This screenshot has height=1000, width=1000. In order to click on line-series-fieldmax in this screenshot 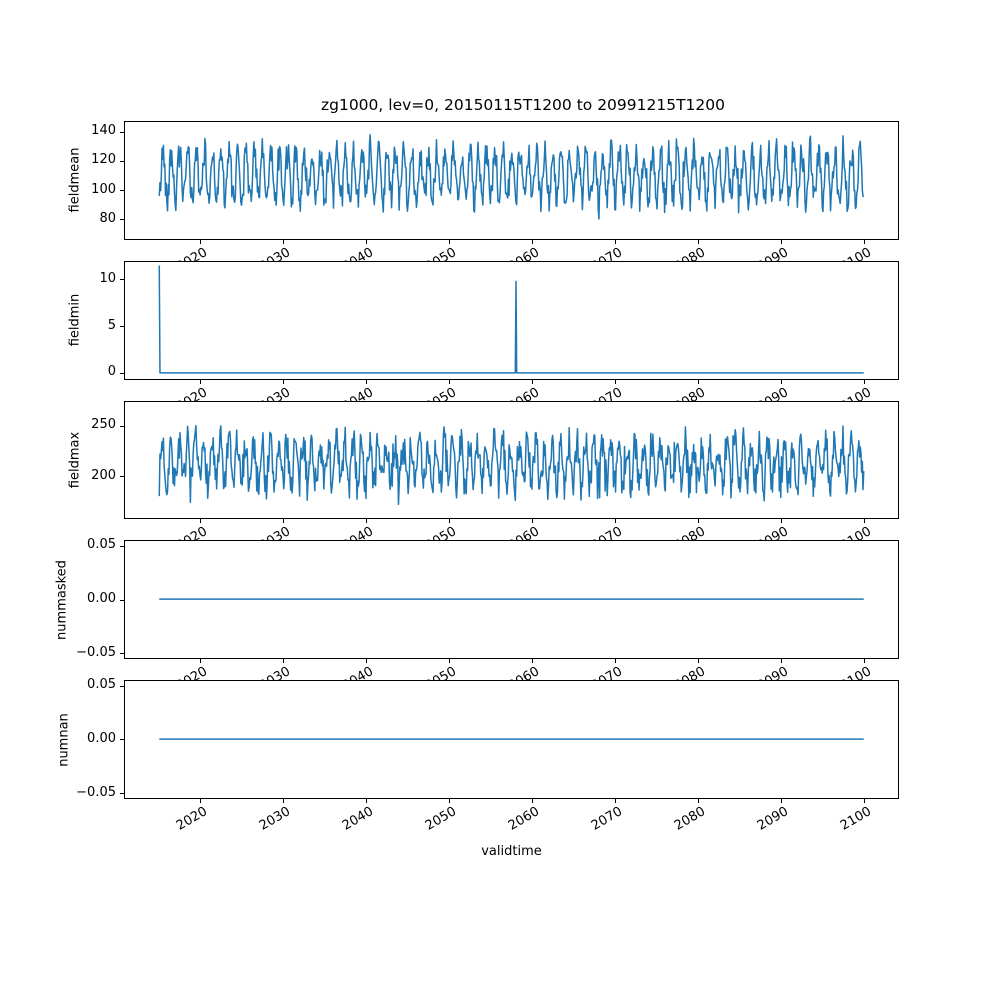, I will do `click(511, 464)`.